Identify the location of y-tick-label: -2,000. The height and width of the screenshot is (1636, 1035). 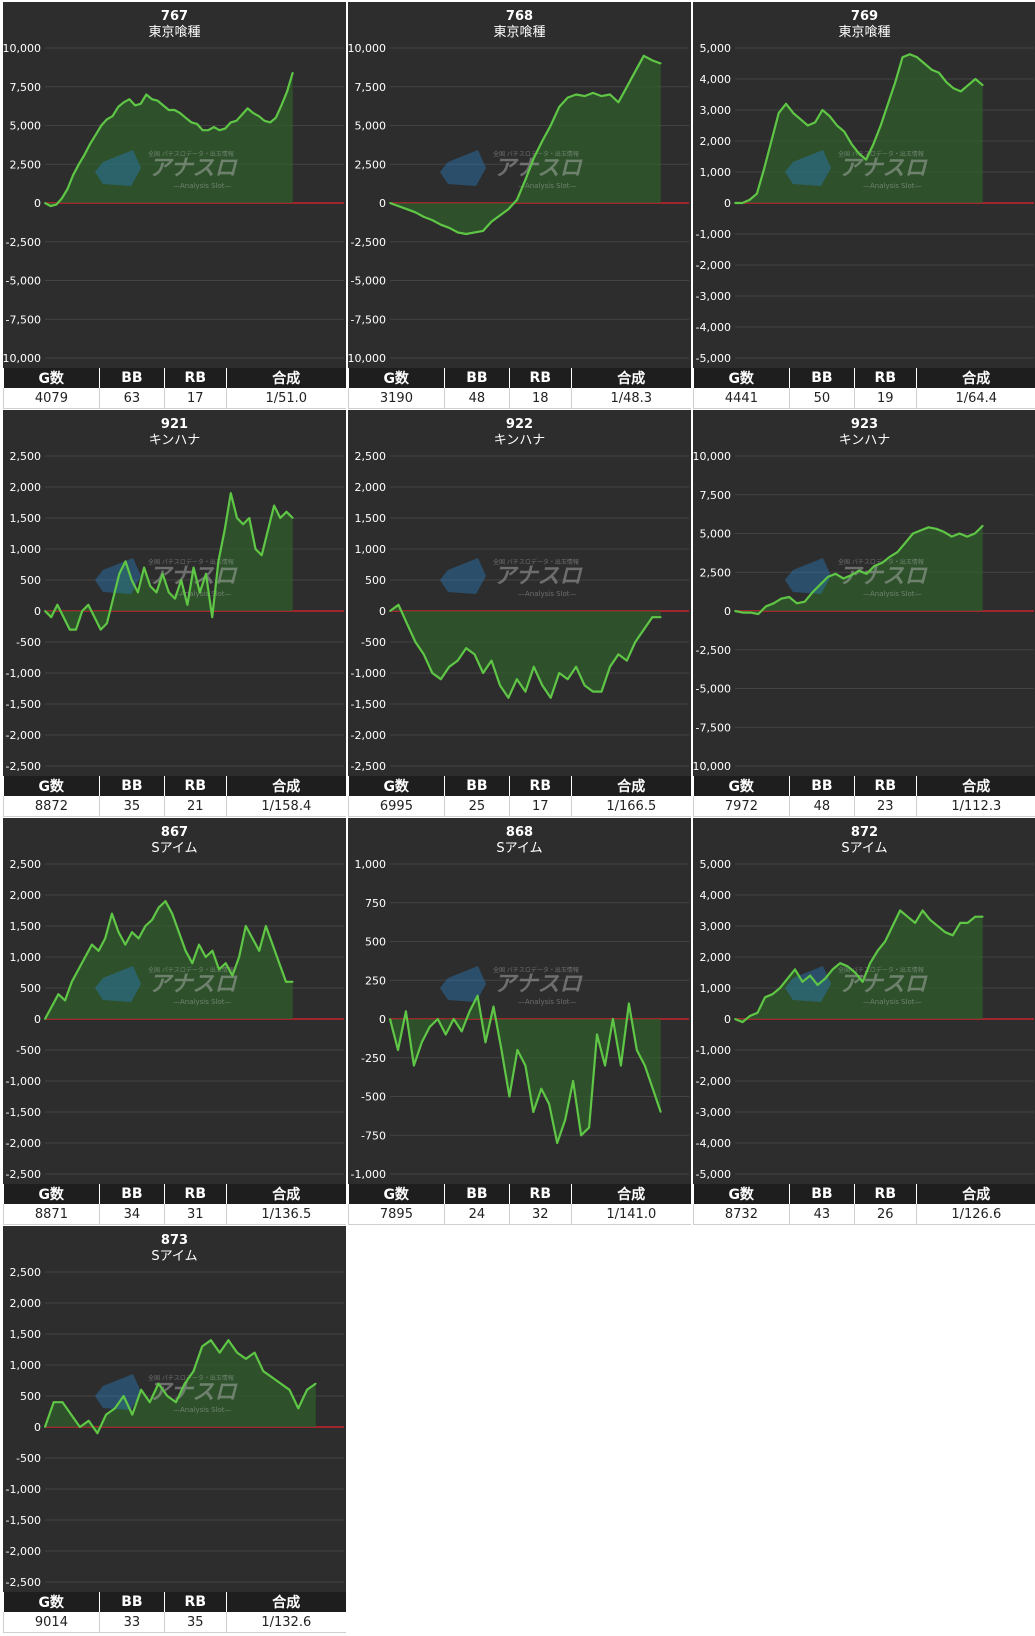
(23, 1551).